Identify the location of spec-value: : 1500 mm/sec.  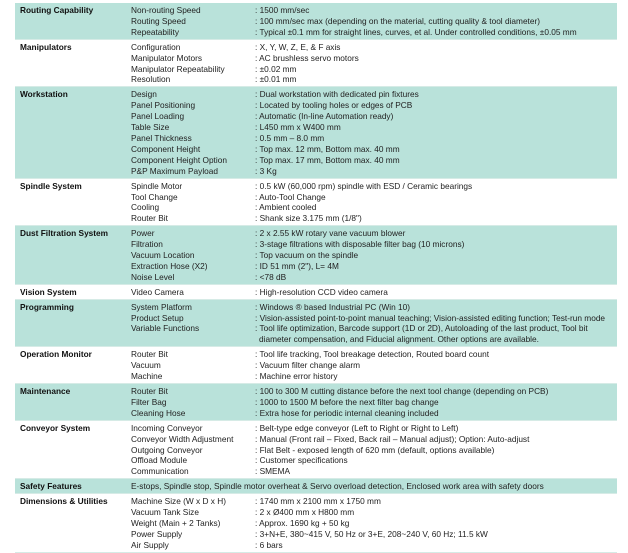
(282, 10).